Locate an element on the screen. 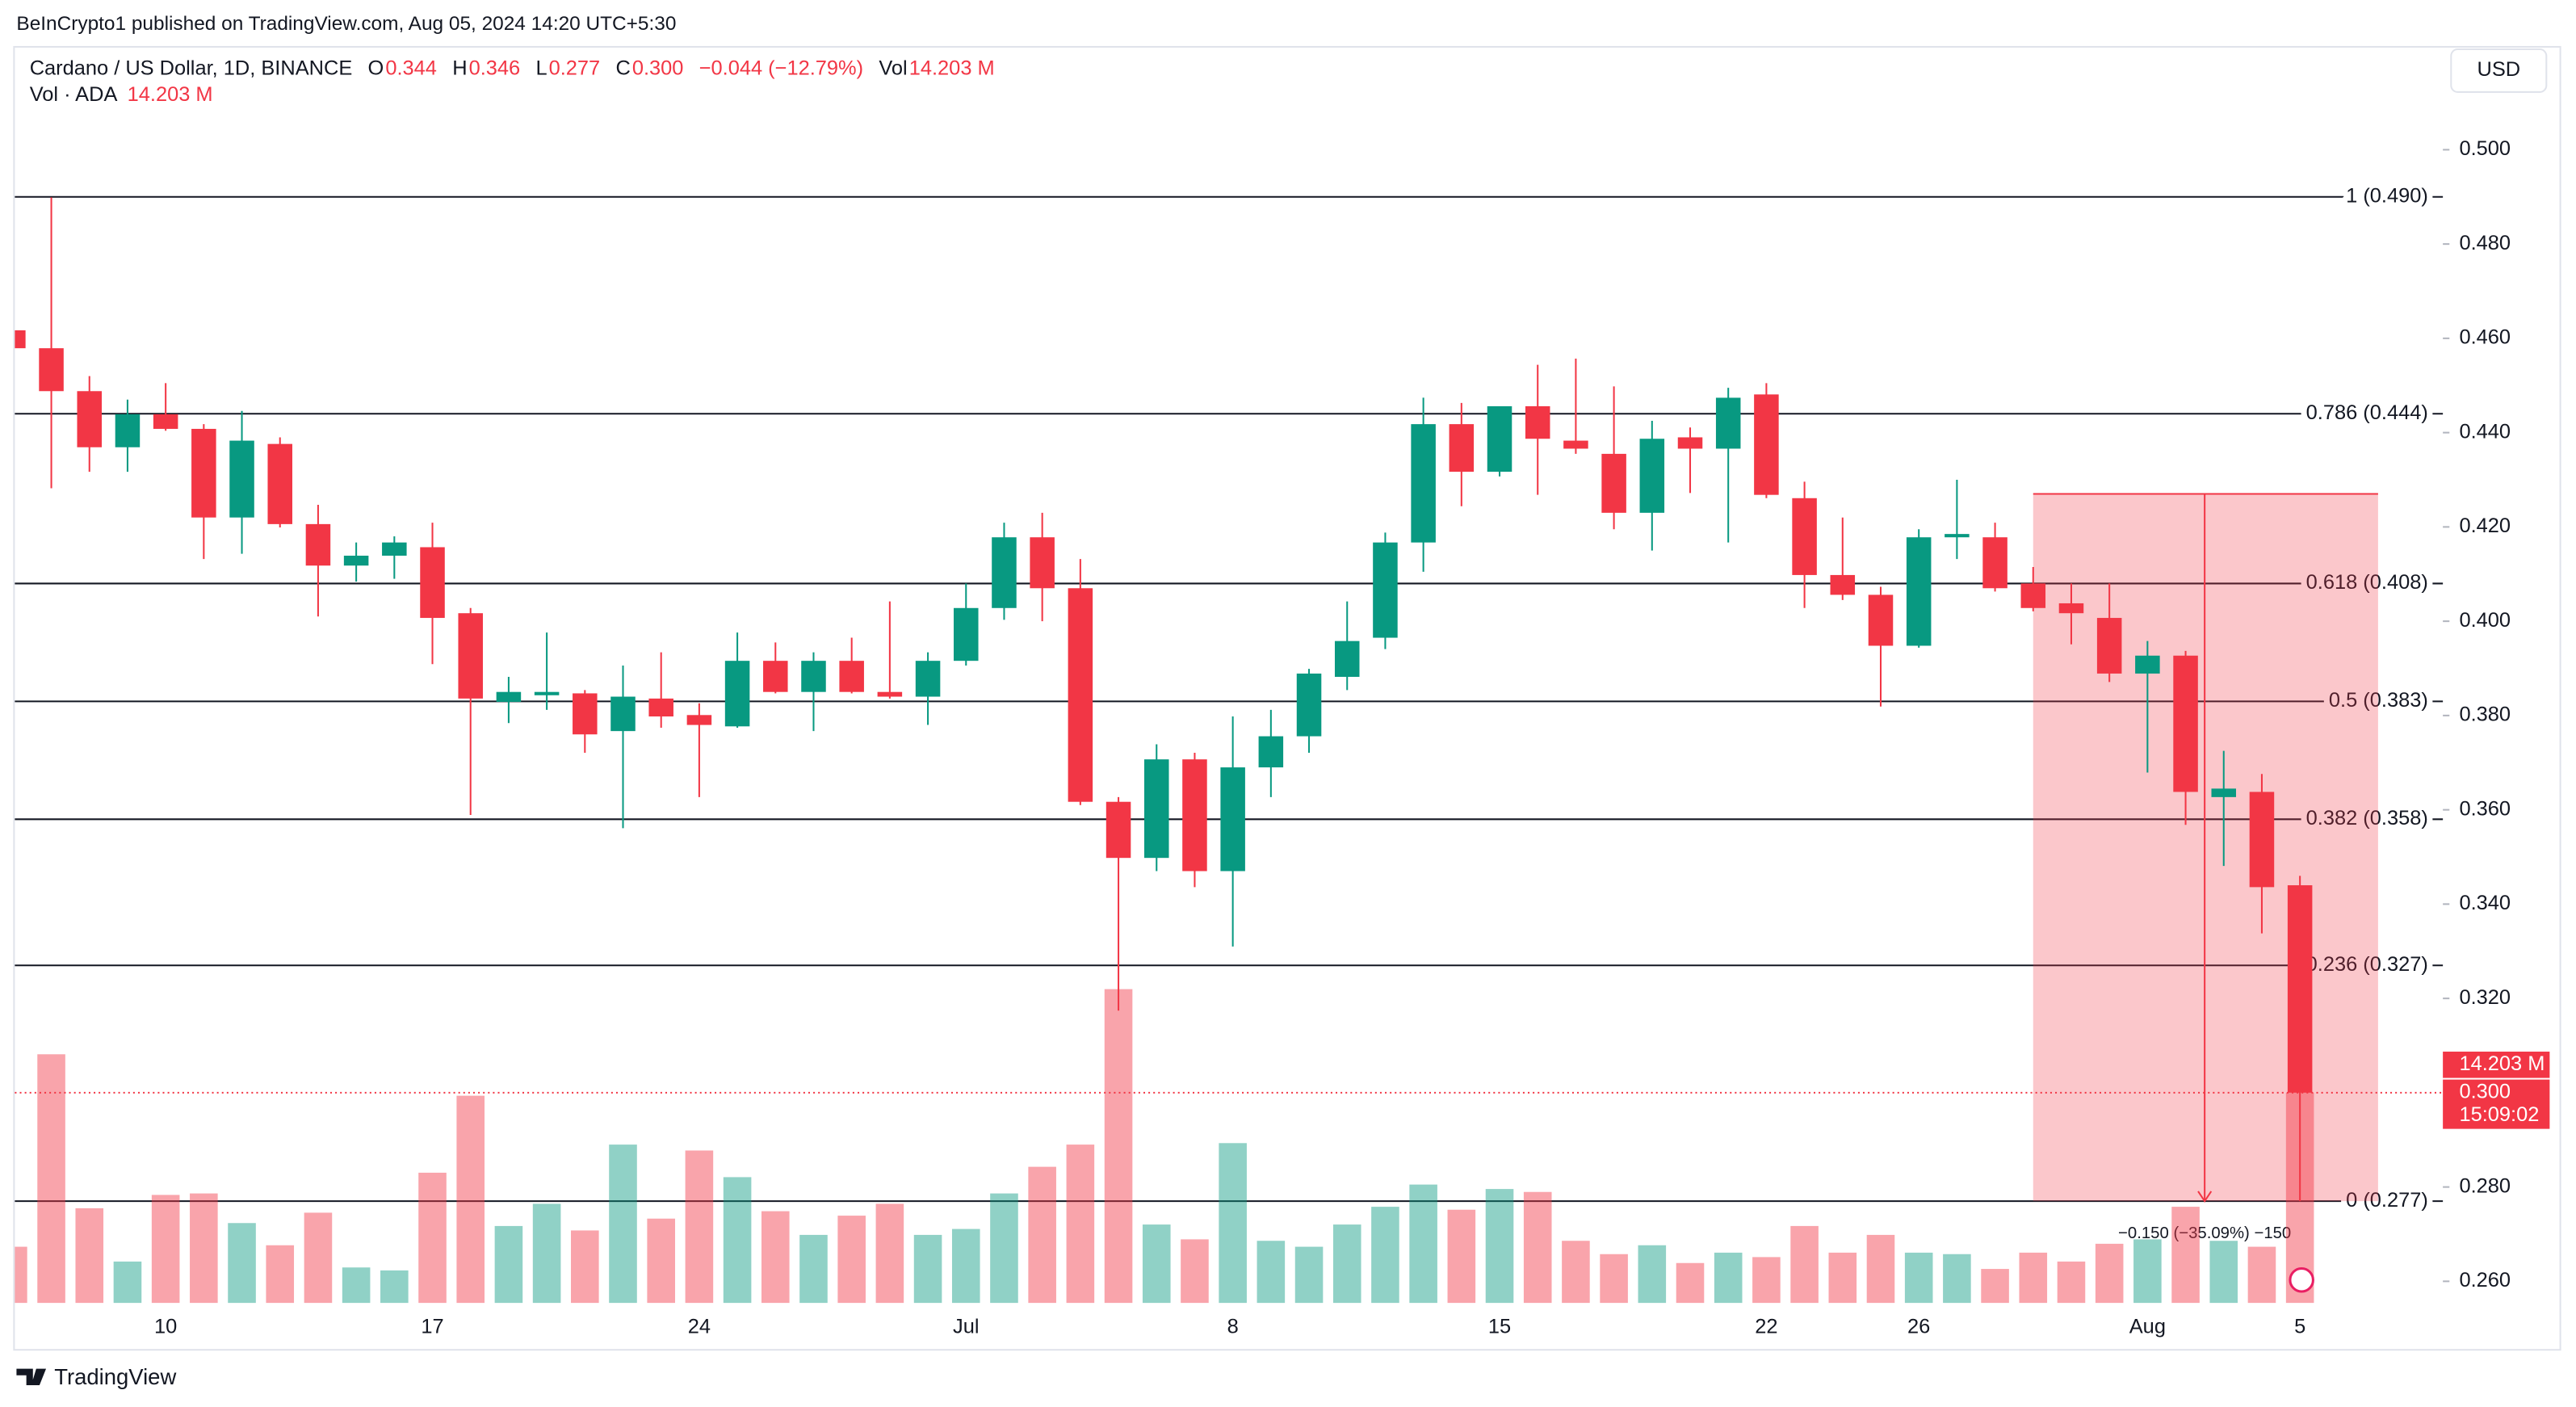  brand-logo is located at coordinates (31, 1376).